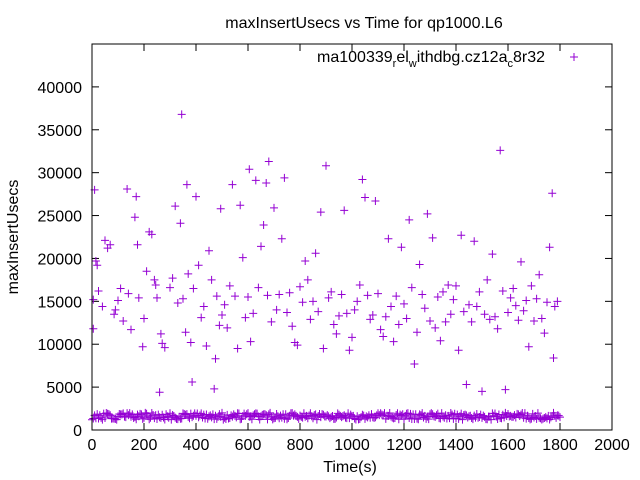 The image size is (640, 480). Describe the element at coordinates (60, 131) in the screenshot. I see `y-tick-label: 35000` at that location.